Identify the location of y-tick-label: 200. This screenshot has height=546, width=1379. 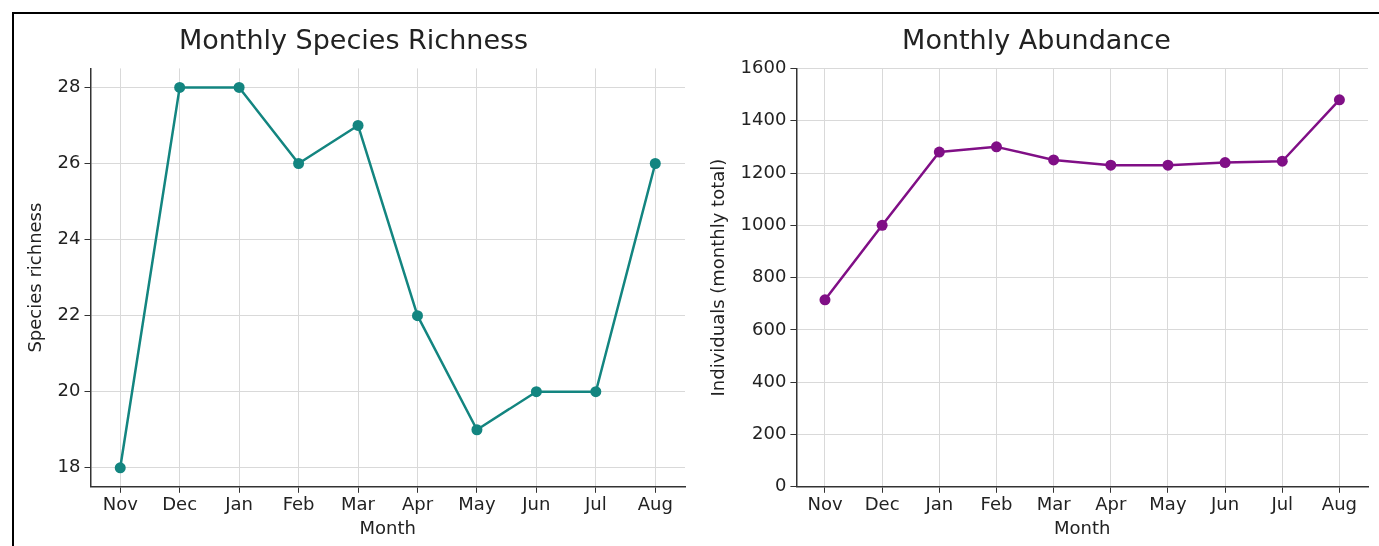
(769, 433).